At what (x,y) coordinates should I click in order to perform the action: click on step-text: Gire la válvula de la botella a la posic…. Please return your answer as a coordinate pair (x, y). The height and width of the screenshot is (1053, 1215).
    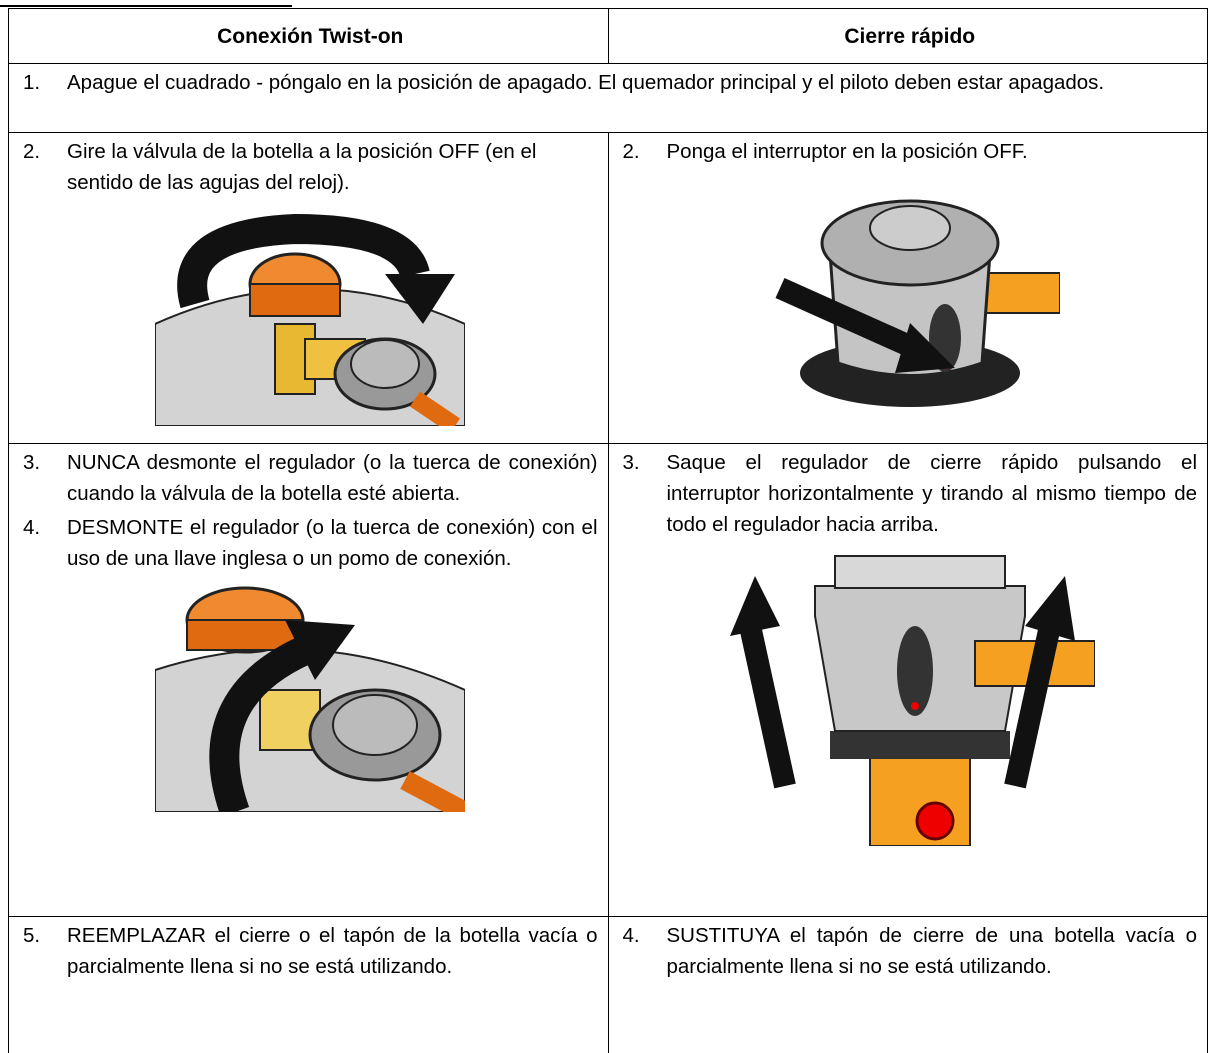
    Looking at the image, I should click on (302, 167).